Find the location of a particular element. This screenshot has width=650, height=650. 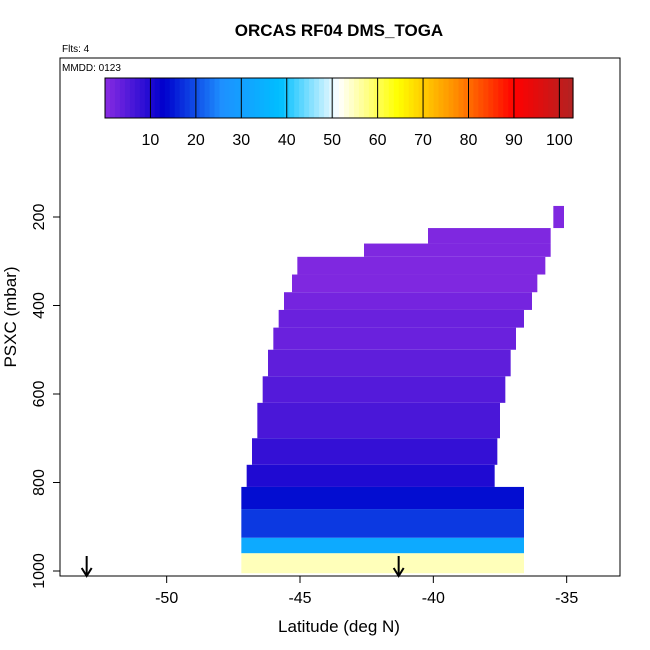

colorbar-frame is located at coordinates (339, 98).